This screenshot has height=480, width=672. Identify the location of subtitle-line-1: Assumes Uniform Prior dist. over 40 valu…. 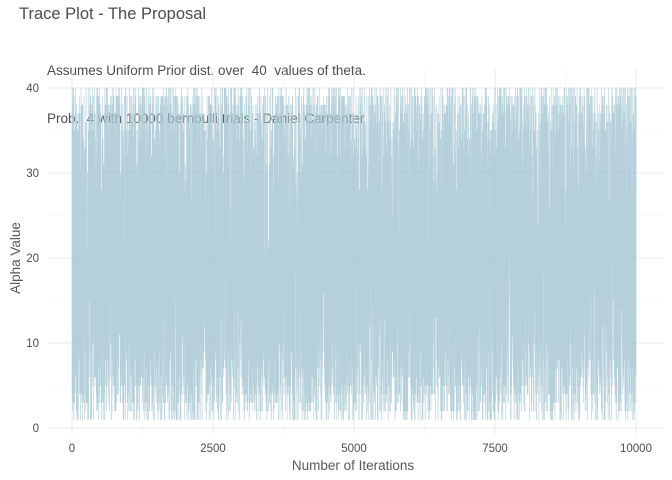
(206, 70).